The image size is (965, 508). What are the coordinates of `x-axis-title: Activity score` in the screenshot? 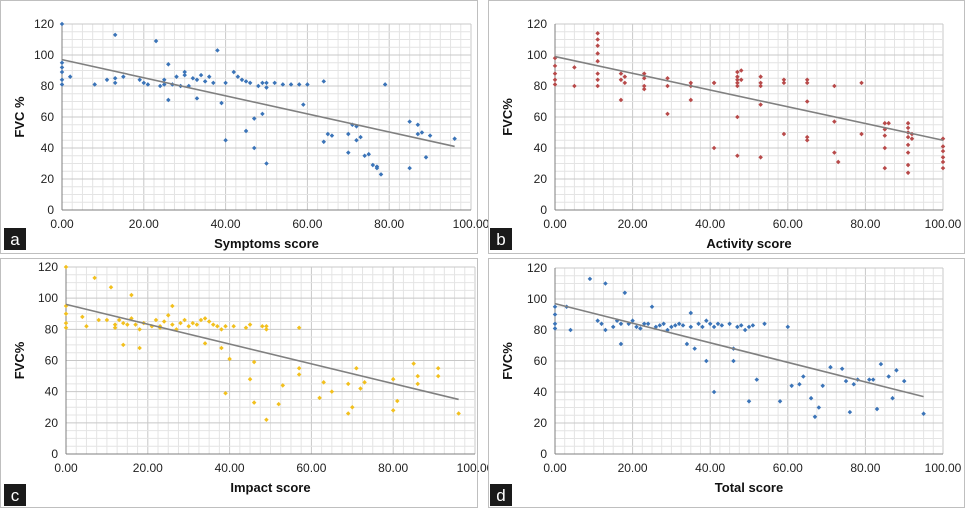 It's located at (748, 243).